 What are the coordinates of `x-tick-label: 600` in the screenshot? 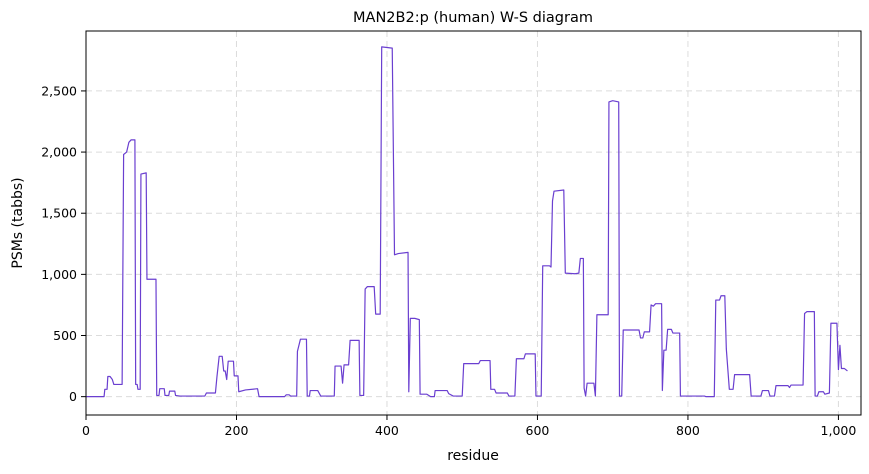 It's located at (538, 430).